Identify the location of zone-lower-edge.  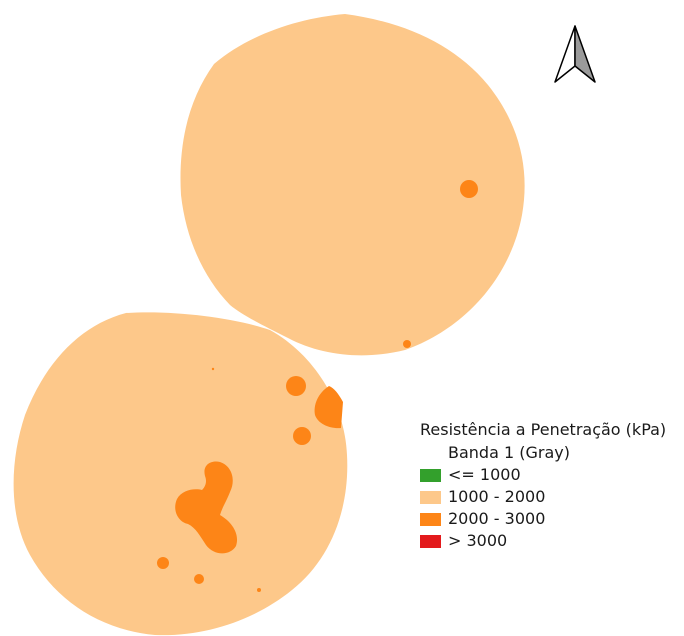
(328, 407).